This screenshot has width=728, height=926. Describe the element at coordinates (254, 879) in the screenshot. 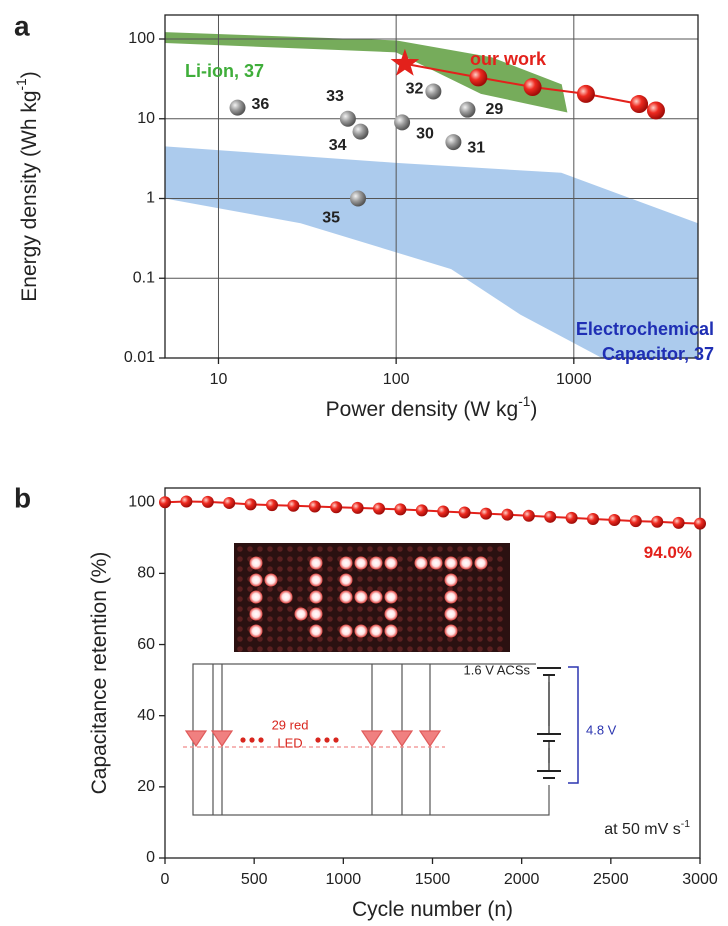

I see `x-tick-label: 500` at that location.